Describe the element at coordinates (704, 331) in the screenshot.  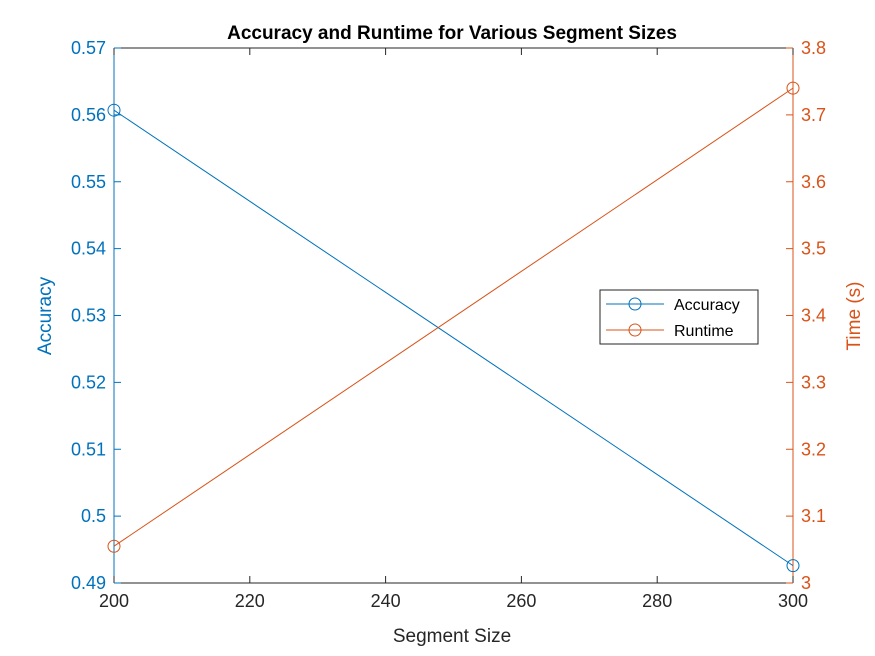
I see `legend-runtime-label: Runtime` at that location.